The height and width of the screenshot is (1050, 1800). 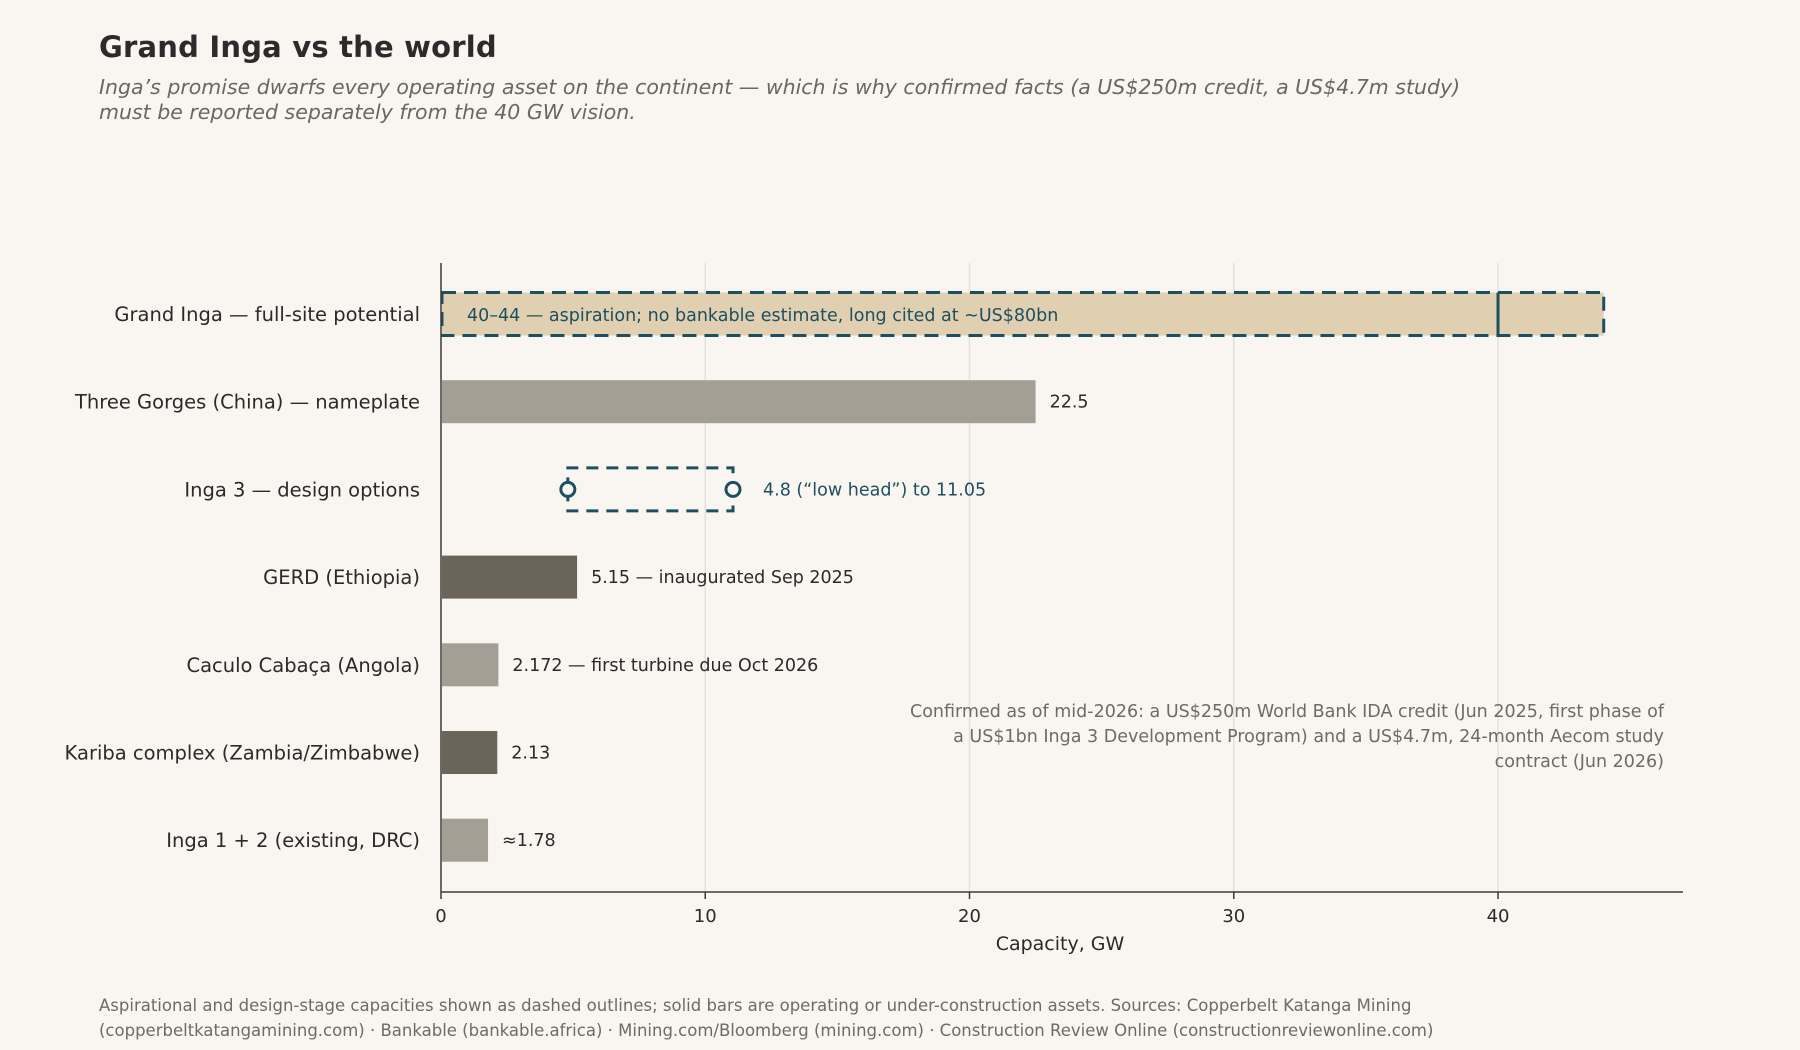 I want to click on category-label: Three Gorges (China) — nameplate, so click(x=247, y=402).